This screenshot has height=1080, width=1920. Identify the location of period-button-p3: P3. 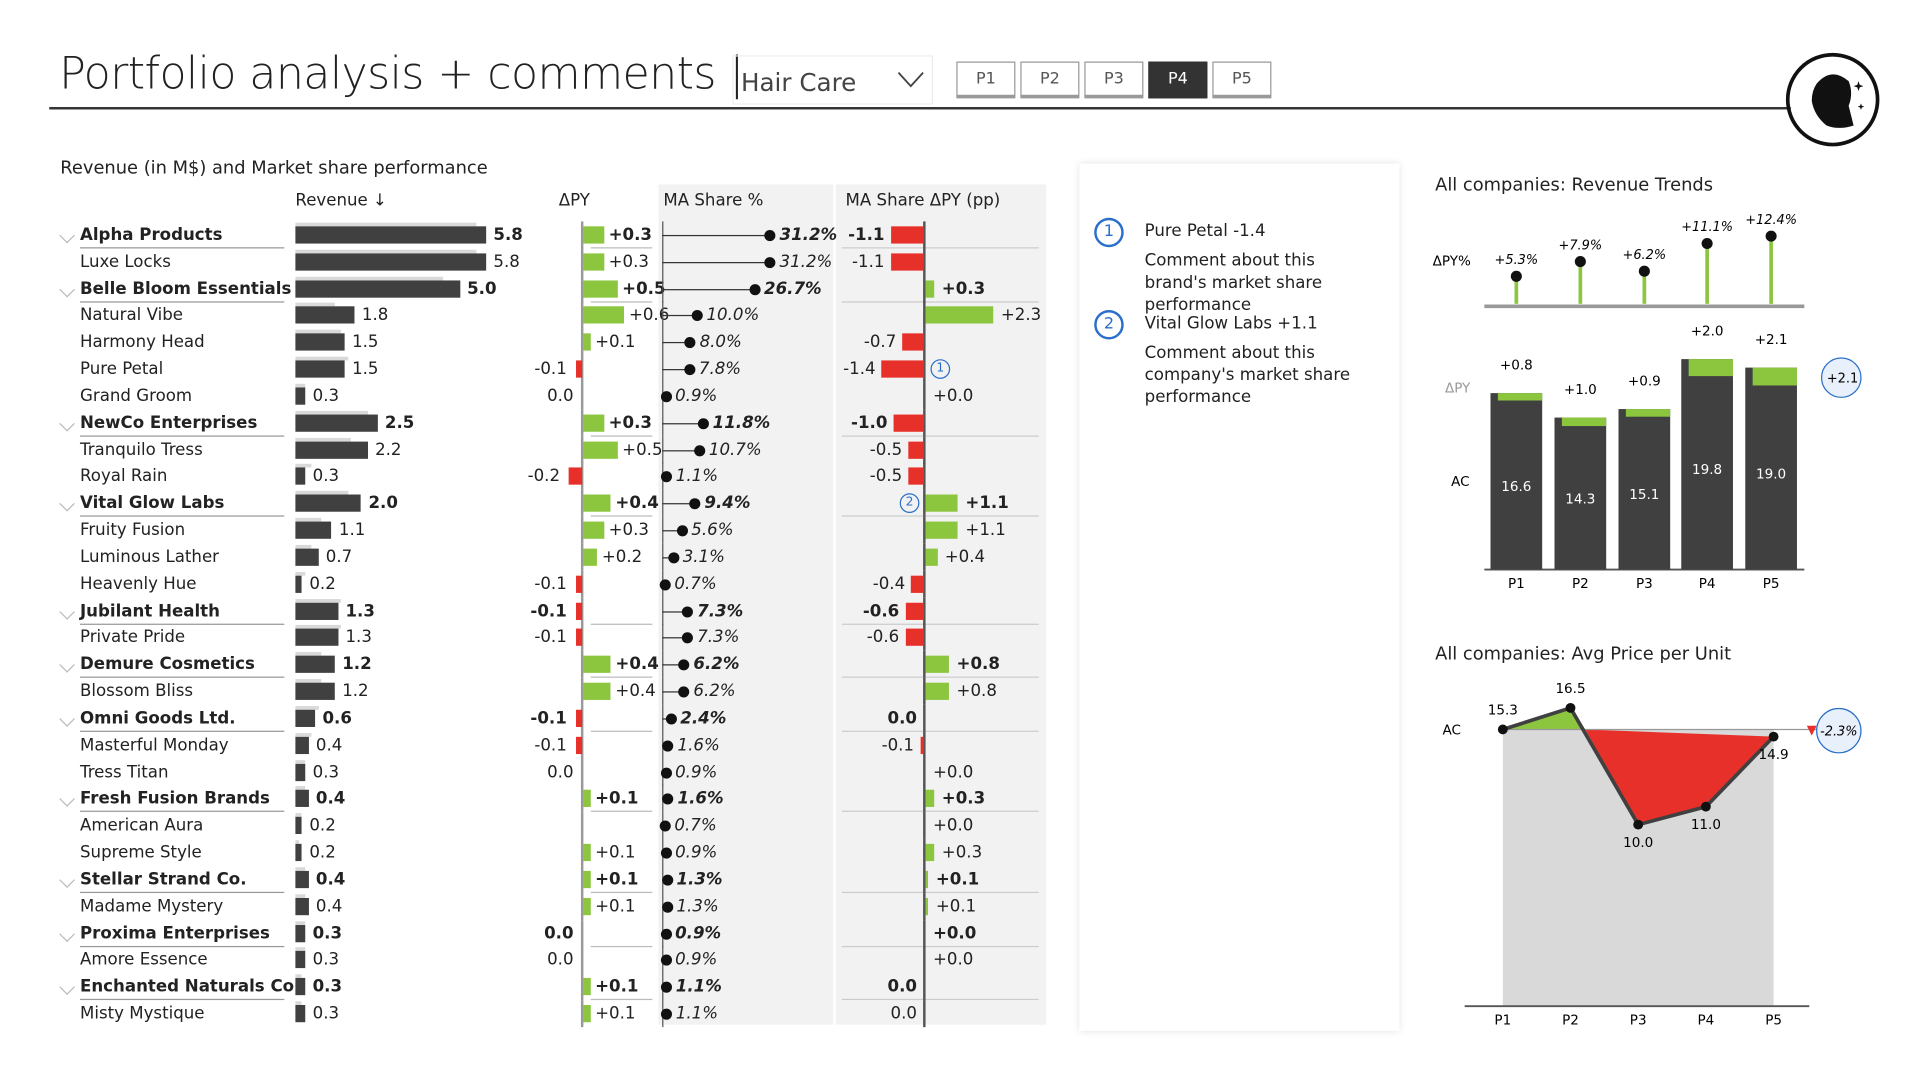
(1114, 80).